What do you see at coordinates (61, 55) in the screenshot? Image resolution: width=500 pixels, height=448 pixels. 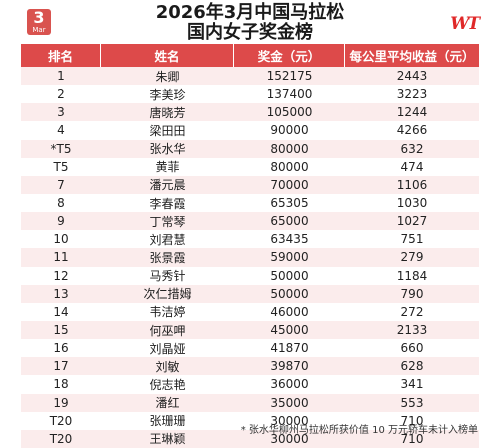 I see `header-rank: 排名` at bounding box center [61, 55].